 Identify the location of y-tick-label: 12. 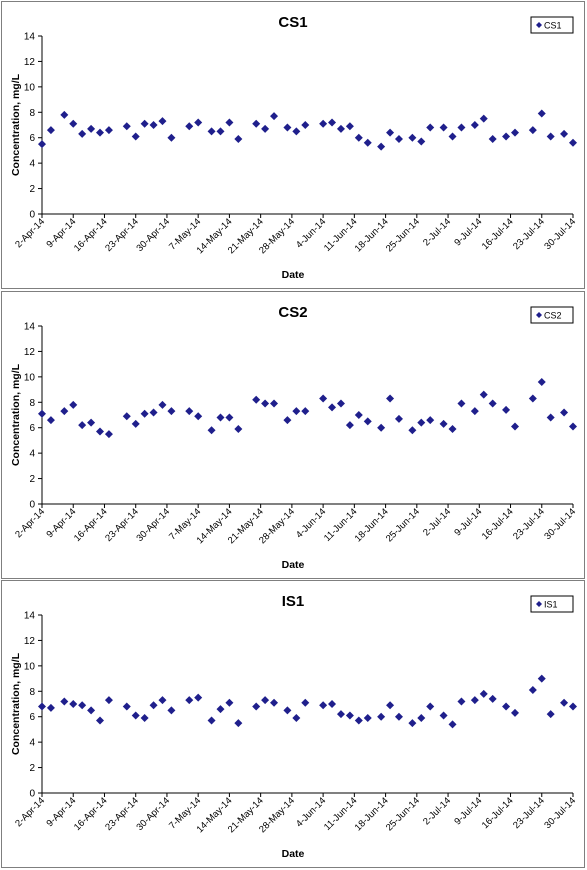
(30, 352).